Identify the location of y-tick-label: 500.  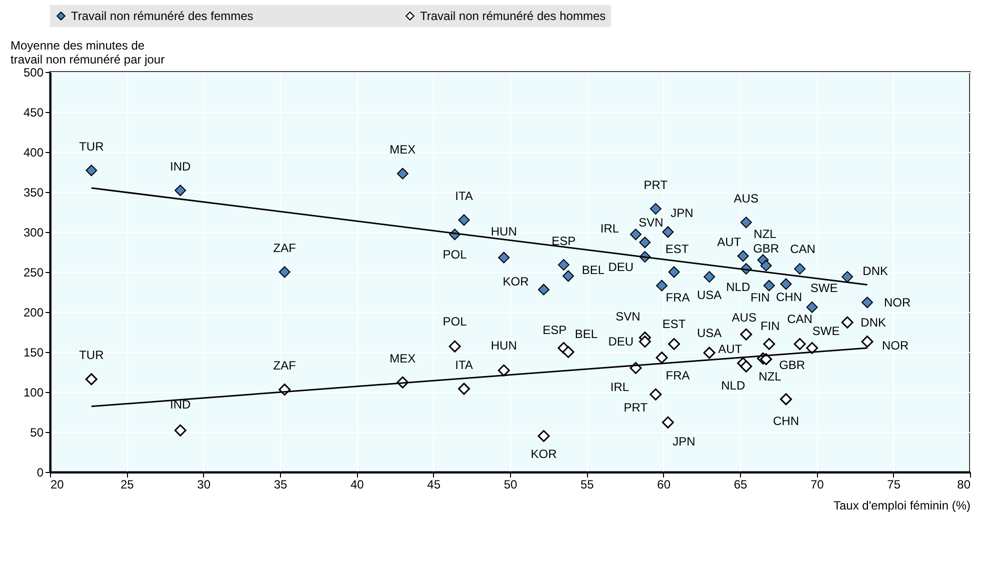
(33, 73).